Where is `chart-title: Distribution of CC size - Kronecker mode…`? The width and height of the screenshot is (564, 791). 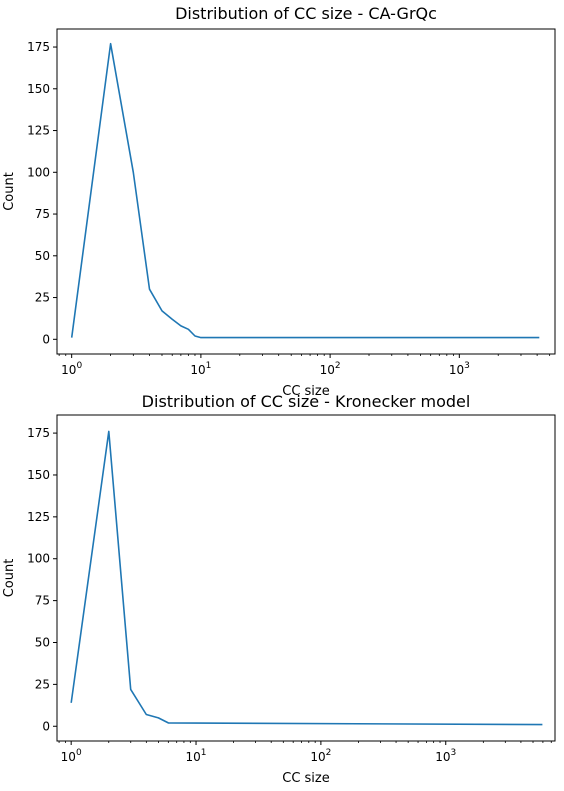
chart-title: Distribution of CC size - Kronecker mode… is located at coordinates (306, 401).